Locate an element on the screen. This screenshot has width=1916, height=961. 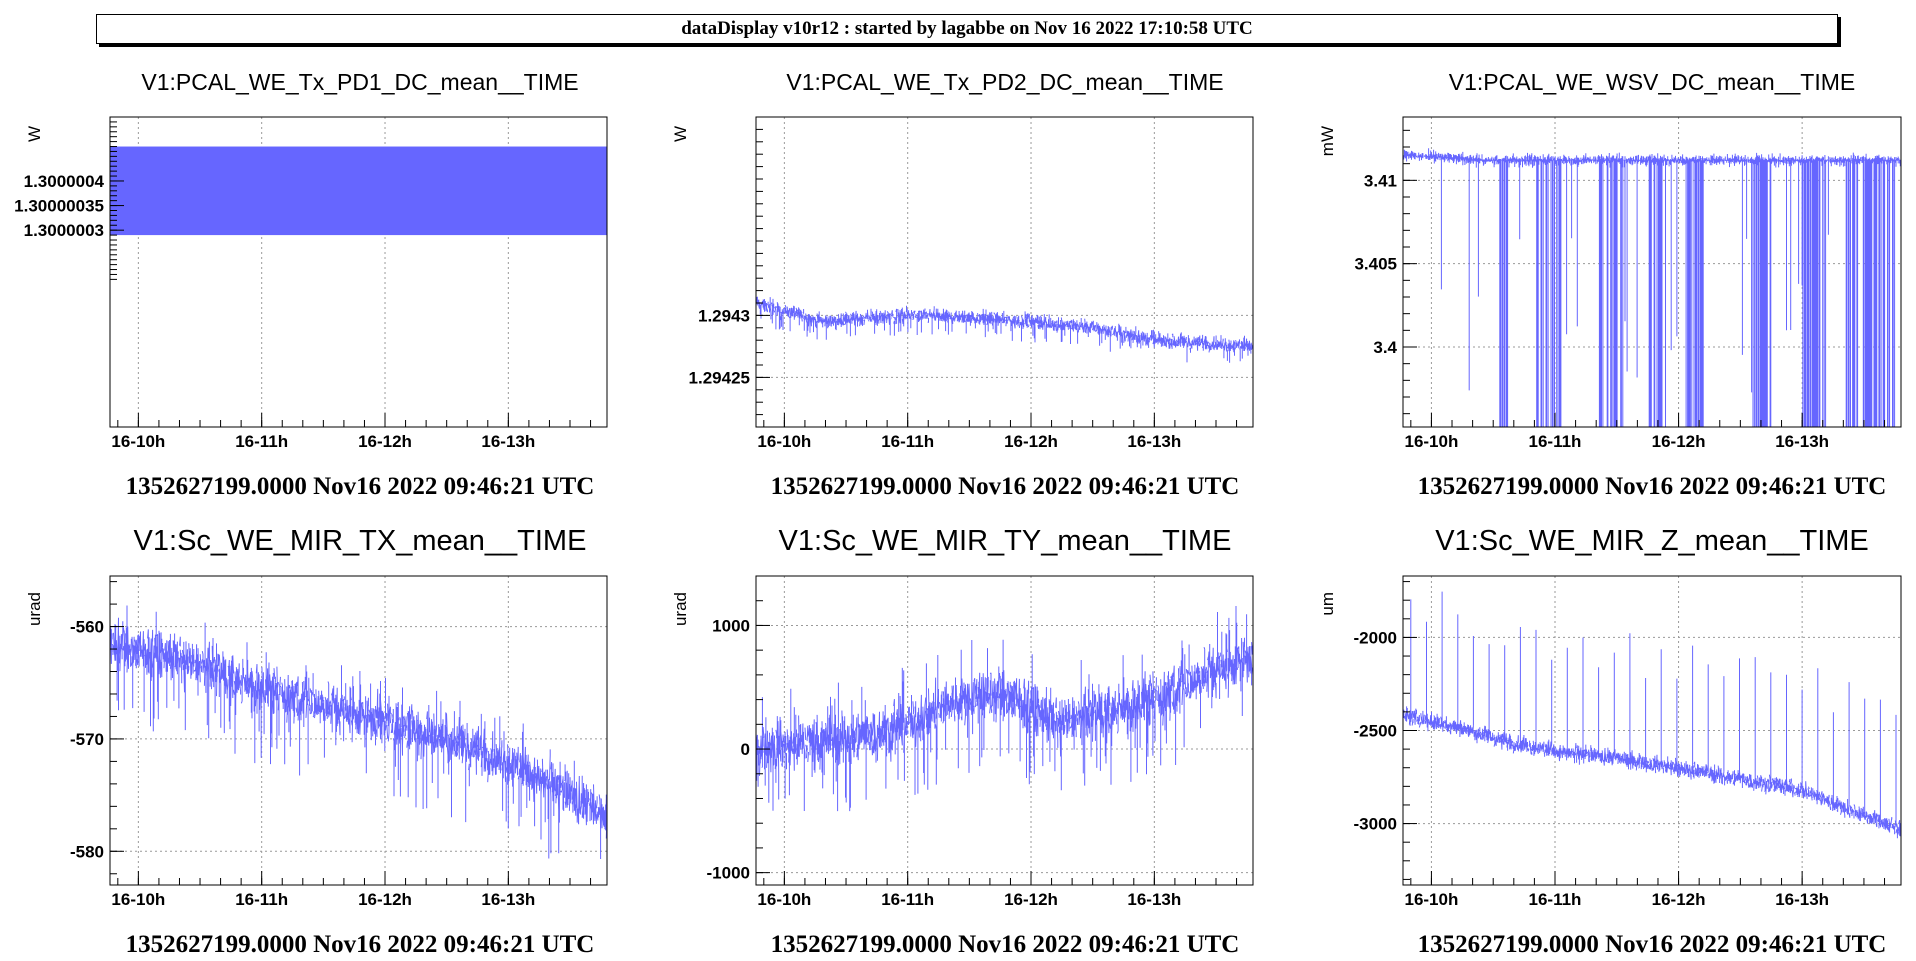
chart-title: V1:PCAL_WE_WSV_DC_mean__TIME is located at coordinates (1652, 82).